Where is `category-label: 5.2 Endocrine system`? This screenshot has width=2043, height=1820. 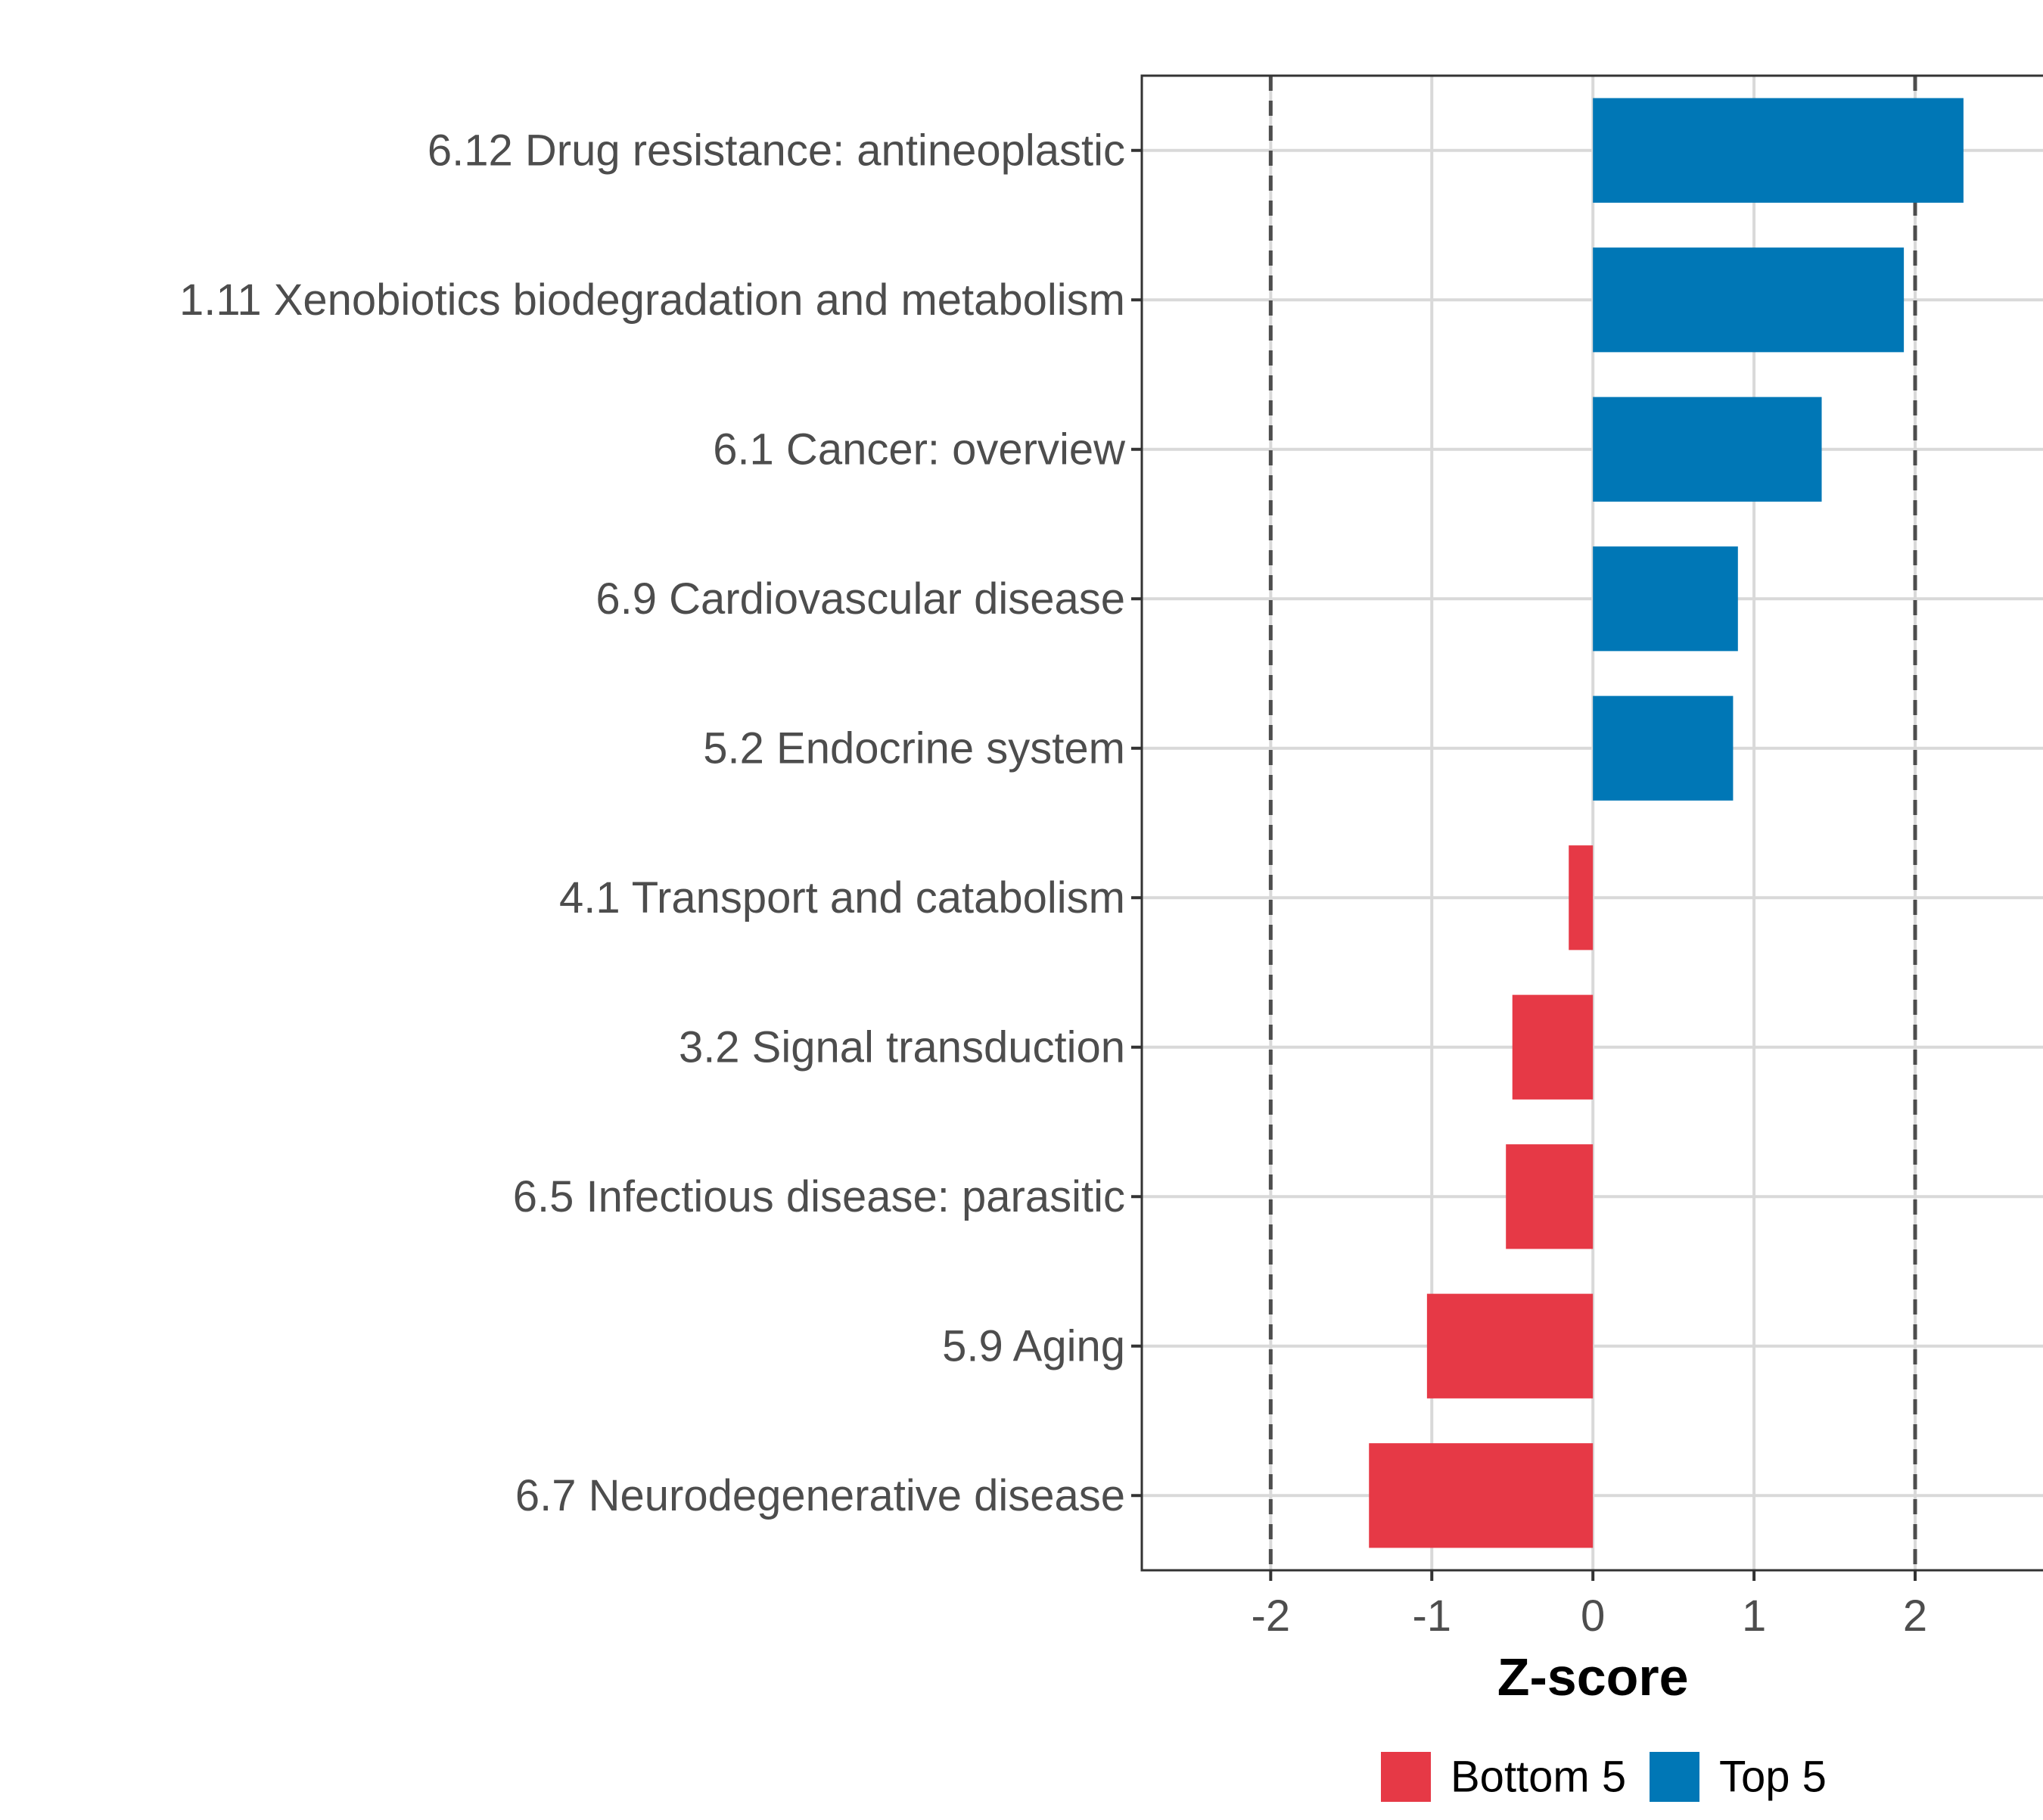 category-label: 5.2 Endocrine system is located at coordinates (914, 748).